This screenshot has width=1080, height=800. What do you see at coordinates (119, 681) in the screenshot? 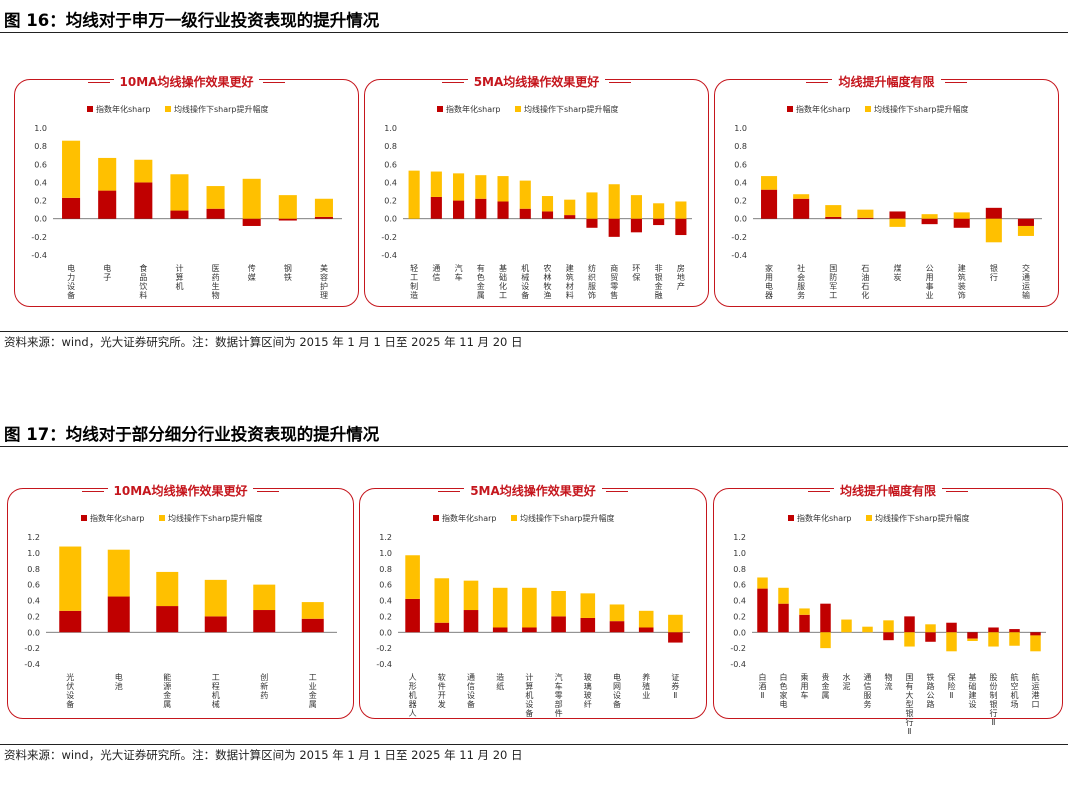
I see `category-label: 电池` at bounding box center [119, 681].